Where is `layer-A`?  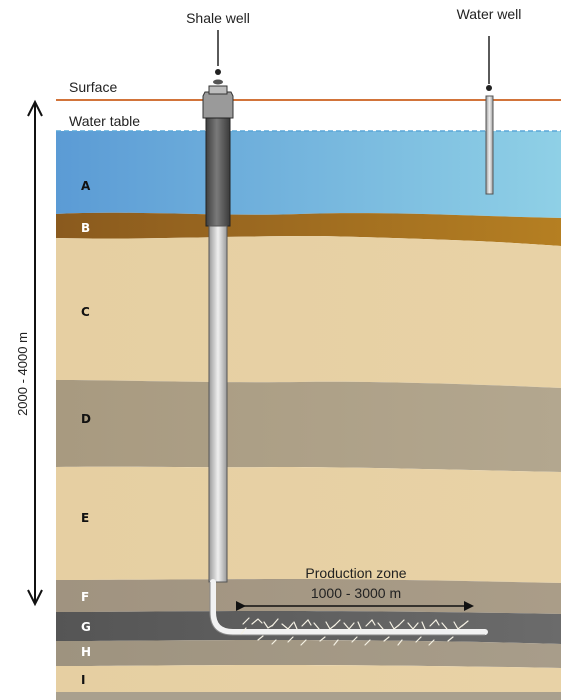
layer-A is located at coordinates (308, 174).